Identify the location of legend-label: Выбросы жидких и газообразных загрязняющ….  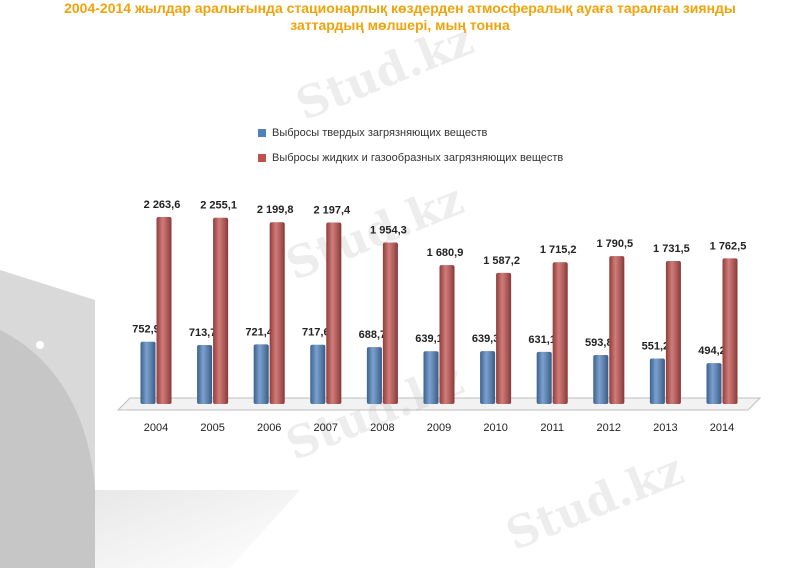
(417, 158).